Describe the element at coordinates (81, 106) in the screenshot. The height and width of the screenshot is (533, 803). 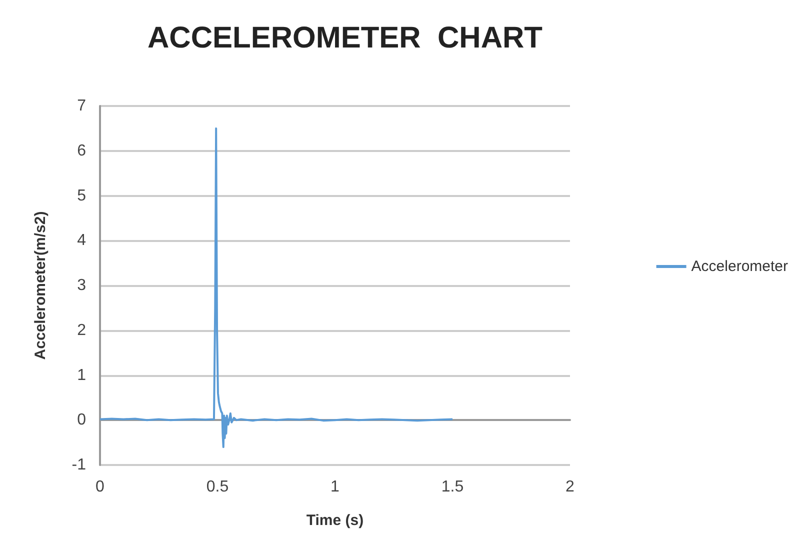
I see `y-tick-label: 7` at that location.